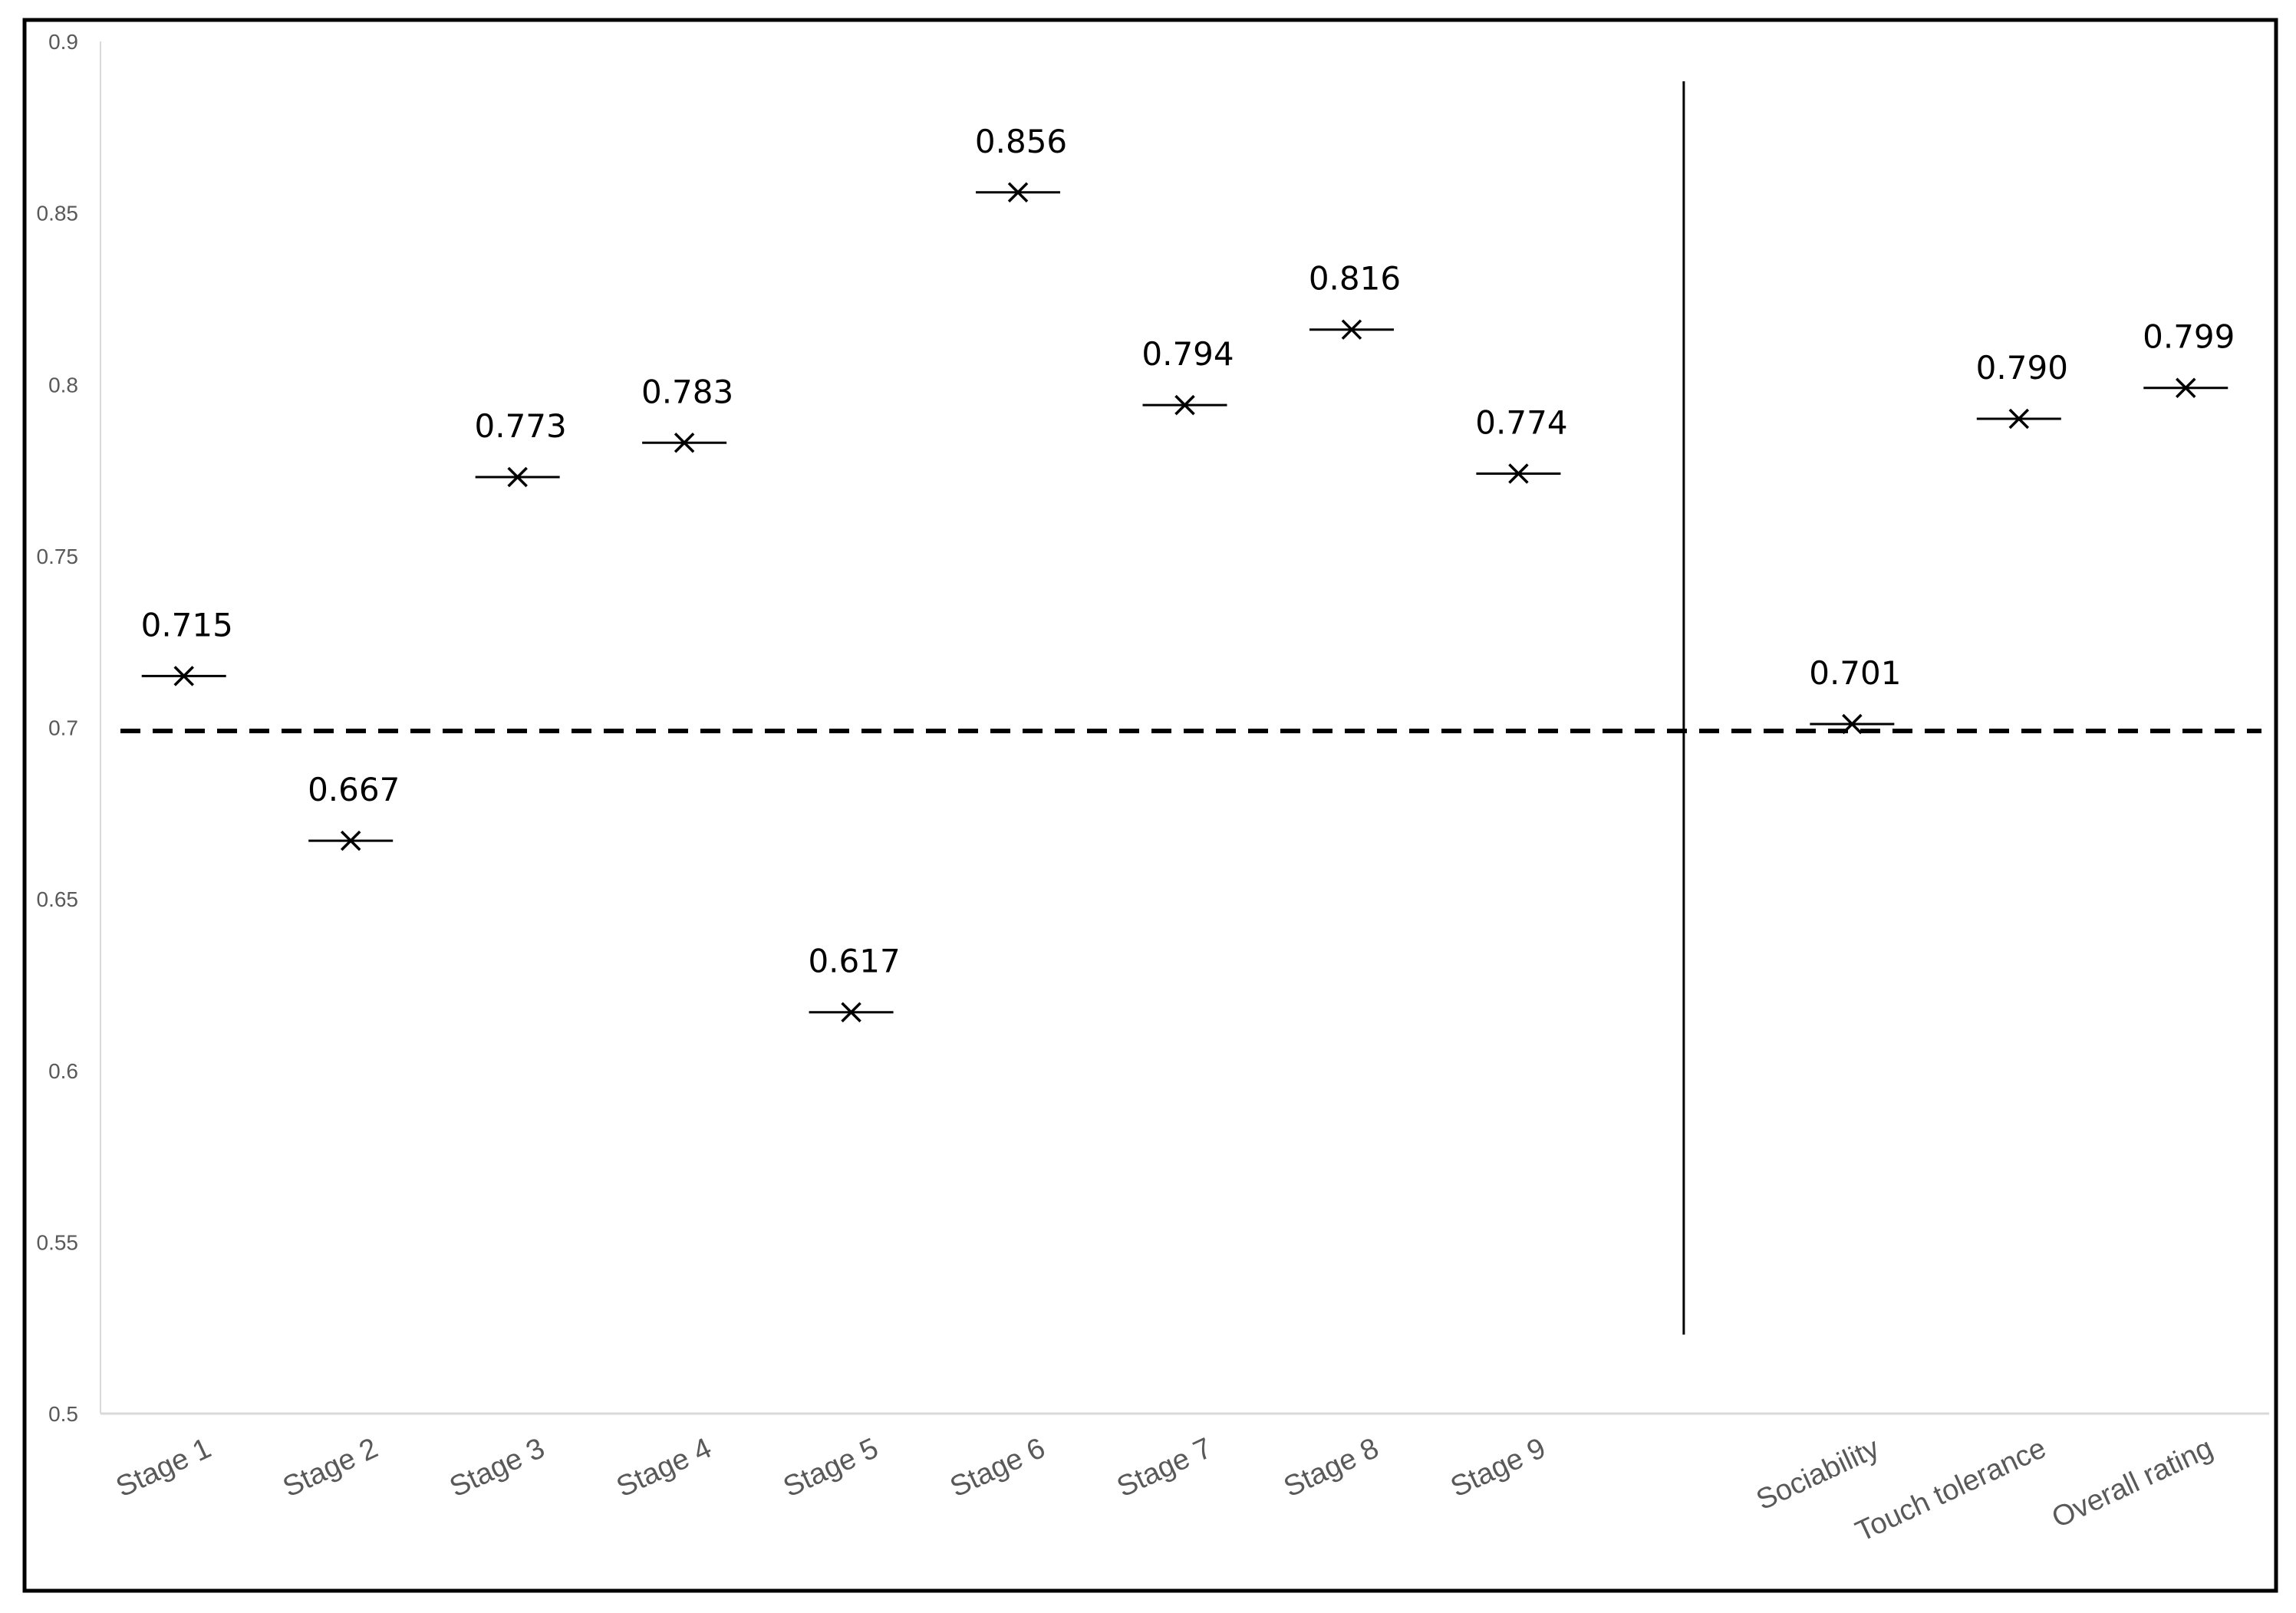 This screenshot has height=1613, width=2296. I want to click on data-label: 0.774, so click(1521, 423).